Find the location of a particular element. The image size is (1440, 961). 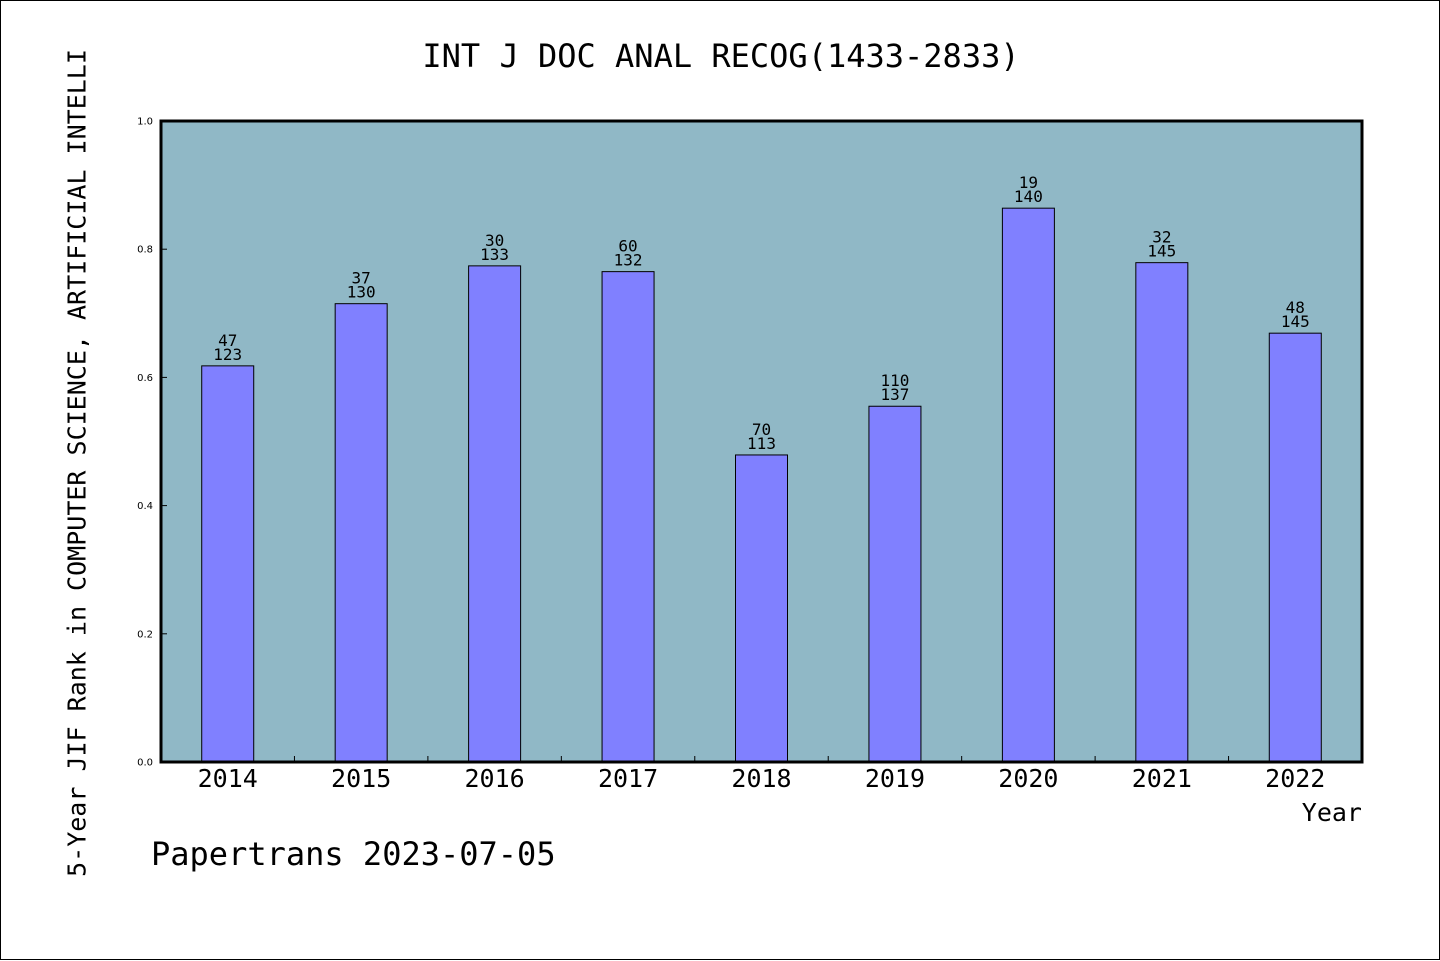

bar-rank-label: 37 is located at coordinates (361, 278).